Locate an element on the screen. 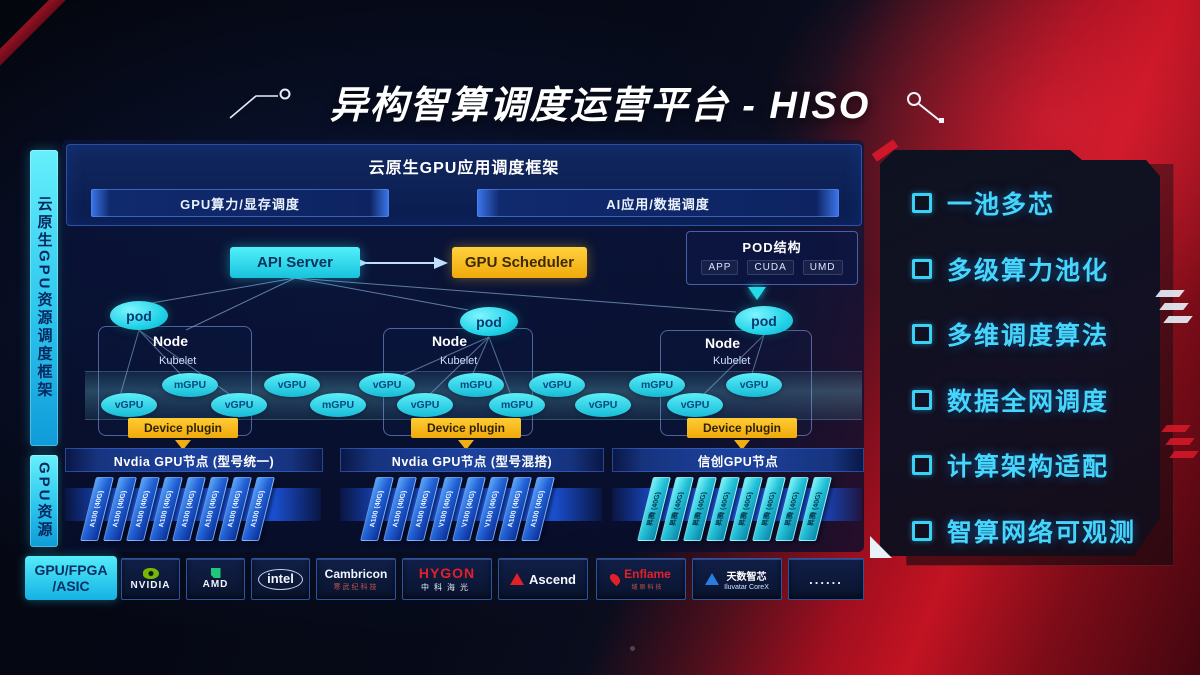 The width and height of the screenshot is (1200, 675). feature-label: 一池多芯 is located at coordinates (1001, 205).